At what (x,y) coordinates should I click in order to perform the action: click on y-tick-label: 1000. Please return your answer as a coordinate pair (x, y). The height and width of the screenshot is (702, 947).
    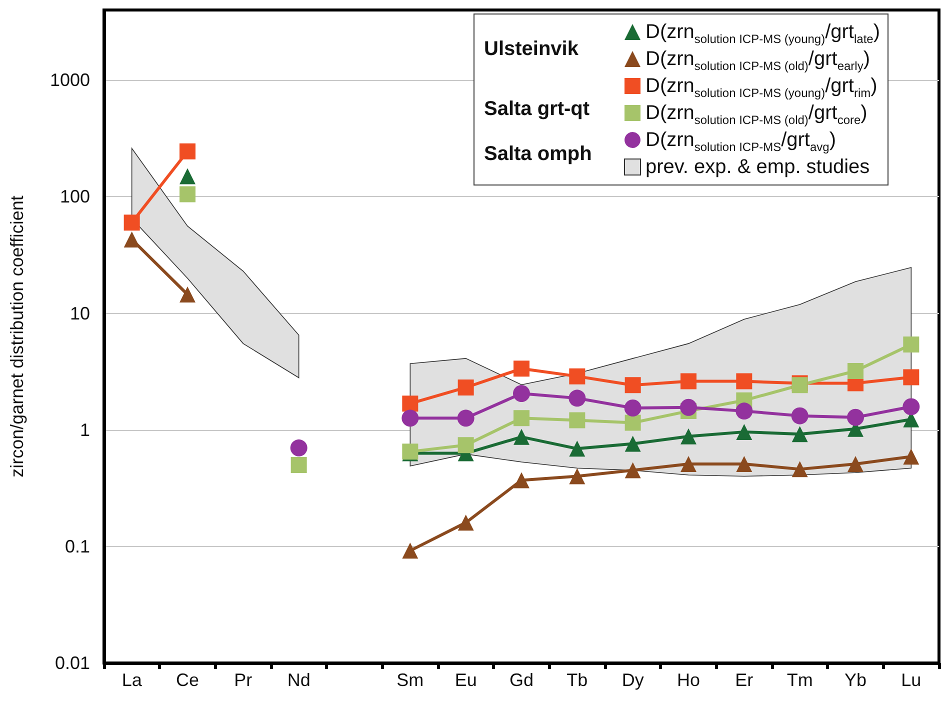
    Looking at the image, I should click on (70, 80).